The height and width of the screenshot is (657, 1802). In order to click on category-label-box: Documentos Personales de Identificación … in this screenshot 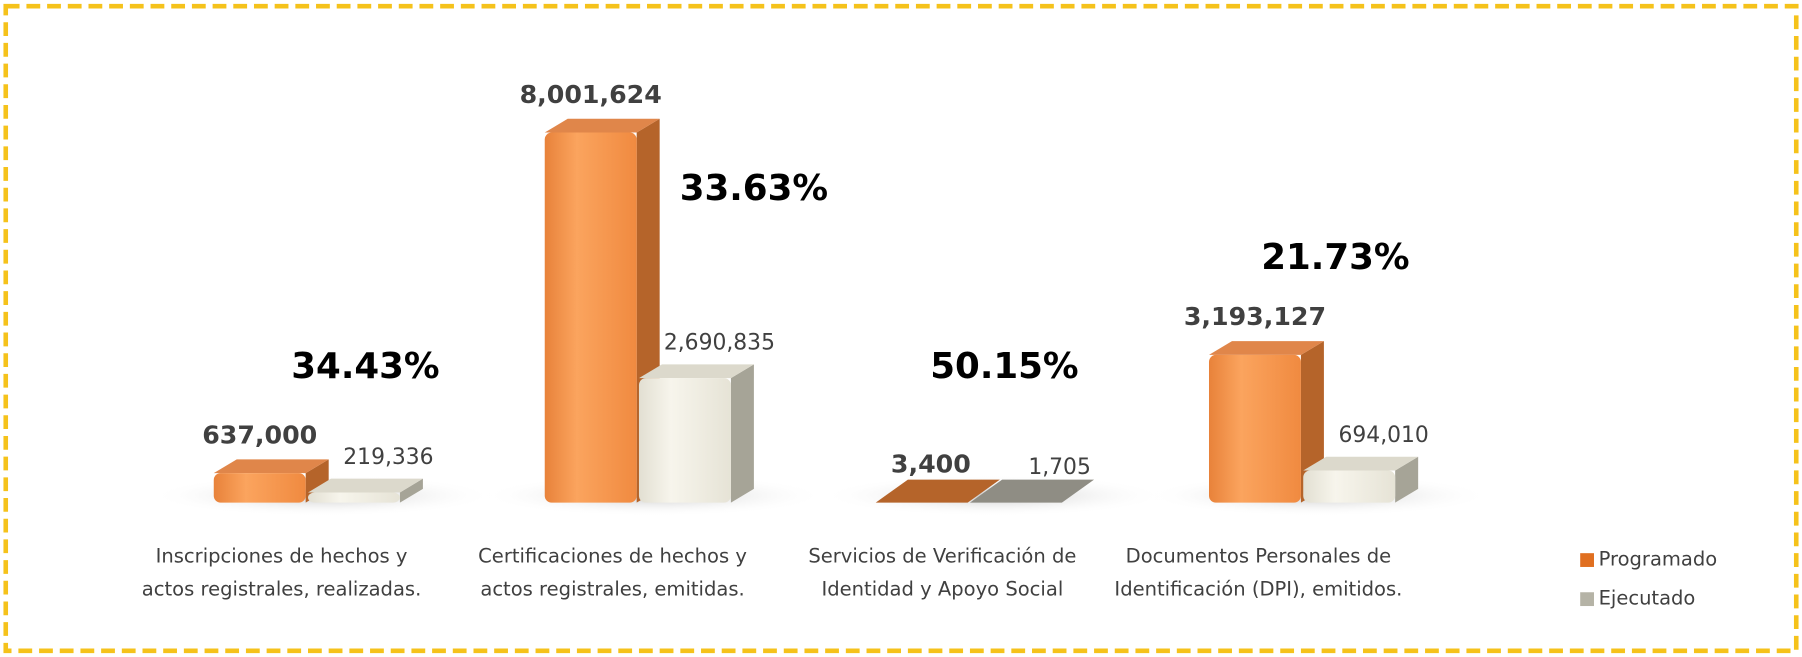, I will do `click(1258, 573)`.